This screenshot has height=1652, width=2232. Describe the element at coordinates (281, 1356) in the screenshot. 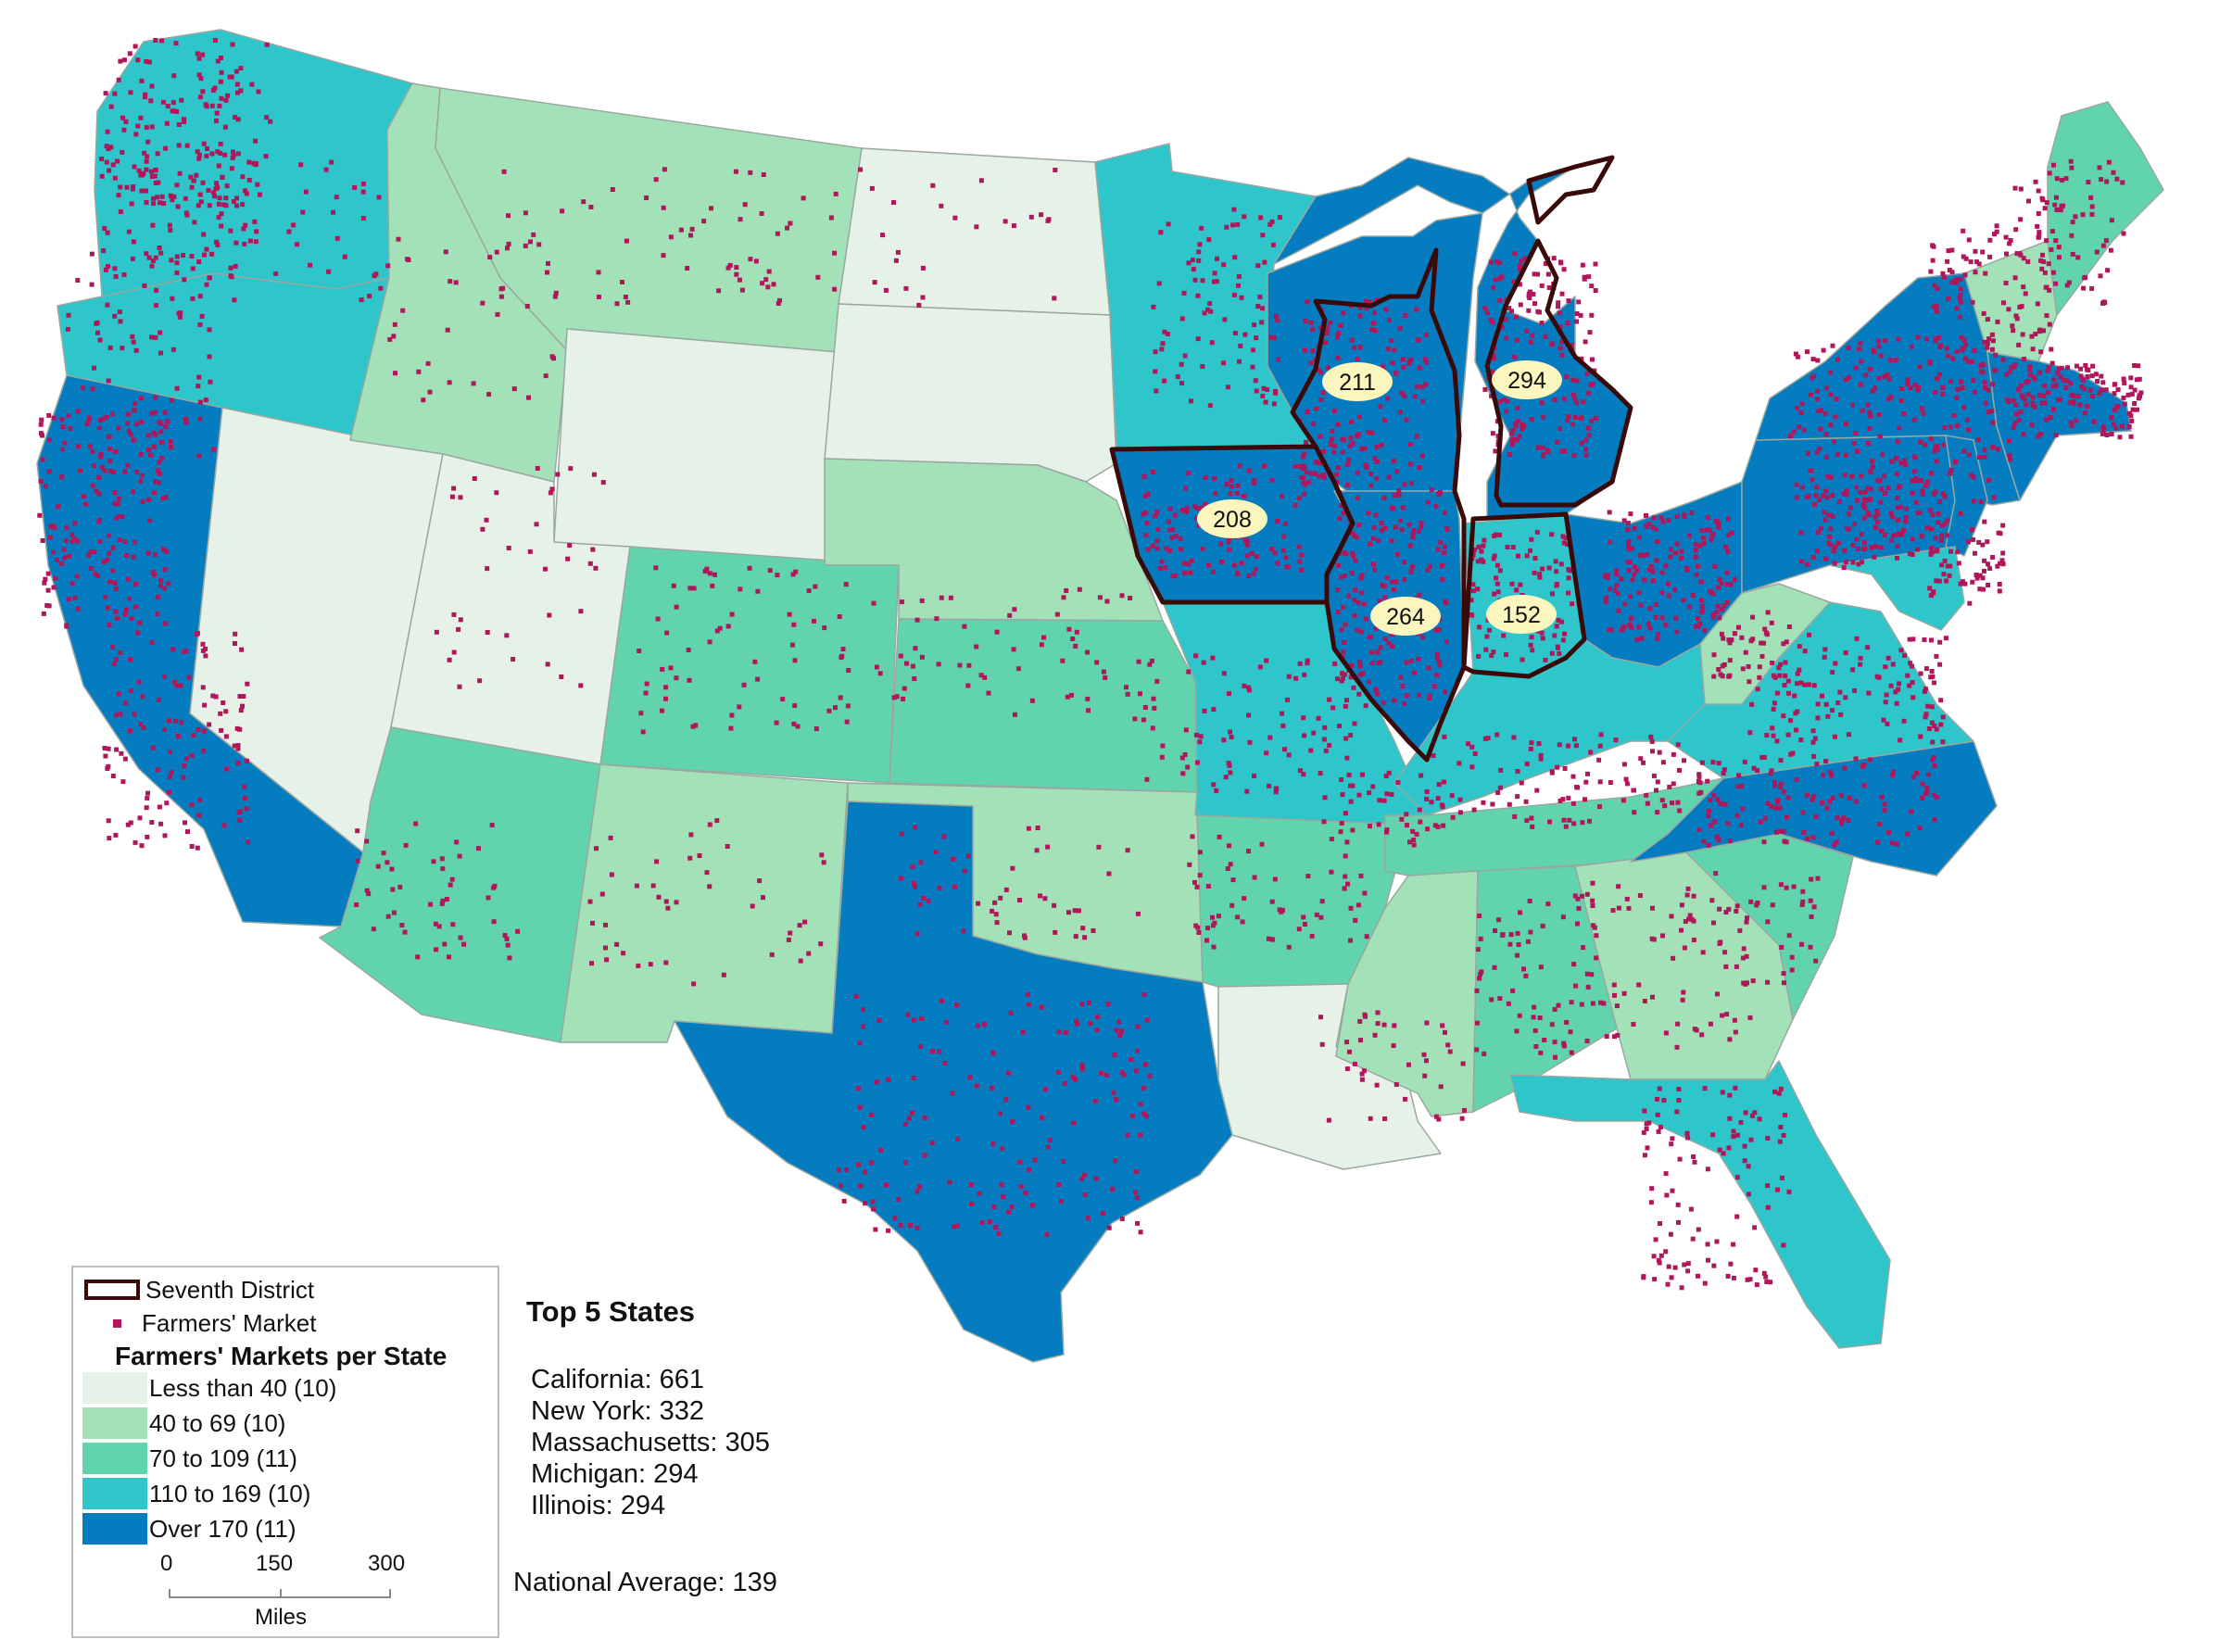

I see `legend-title: Farmers' Markets per State` at that location.